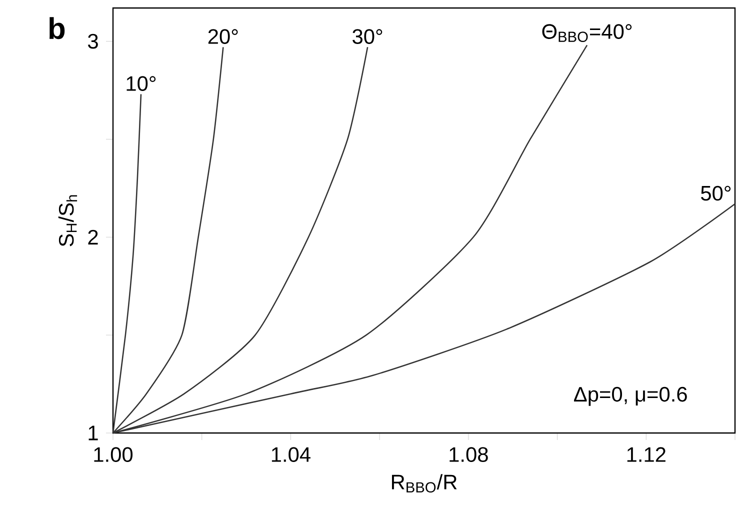 Image resolution: width=744 pixels, height=525 pixels. What do you see at coordinates (57, 28) in the screenshot?
I see `text: b` at bounding box center [57, 28].